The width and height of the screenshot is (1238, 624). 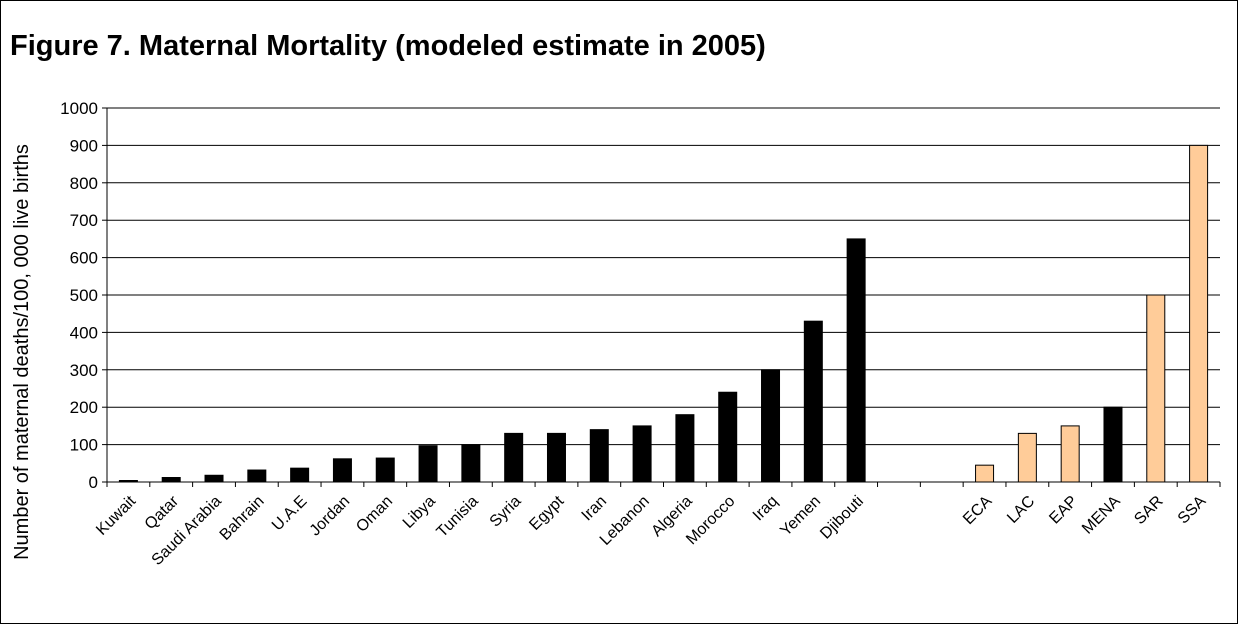 What do you see at coordinates (1148, 510) in the screenshot?
I see `x-tick-label: SAR` at bounding box center [1148, 510].